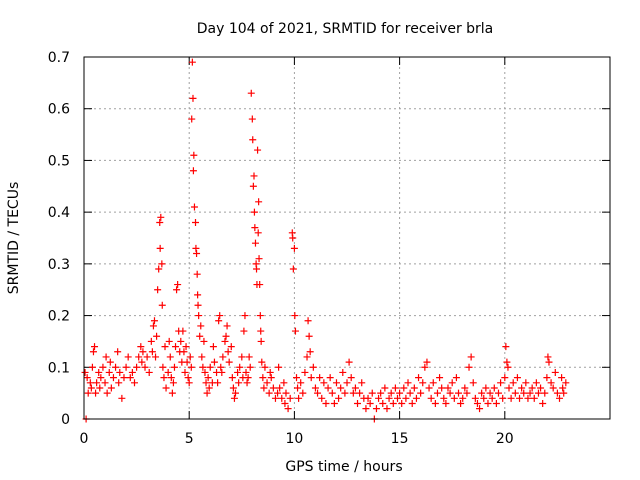 The height and width of the screenshot is (480, 640). I want to click on y-tick-label: 0.4, so click(59, 213).